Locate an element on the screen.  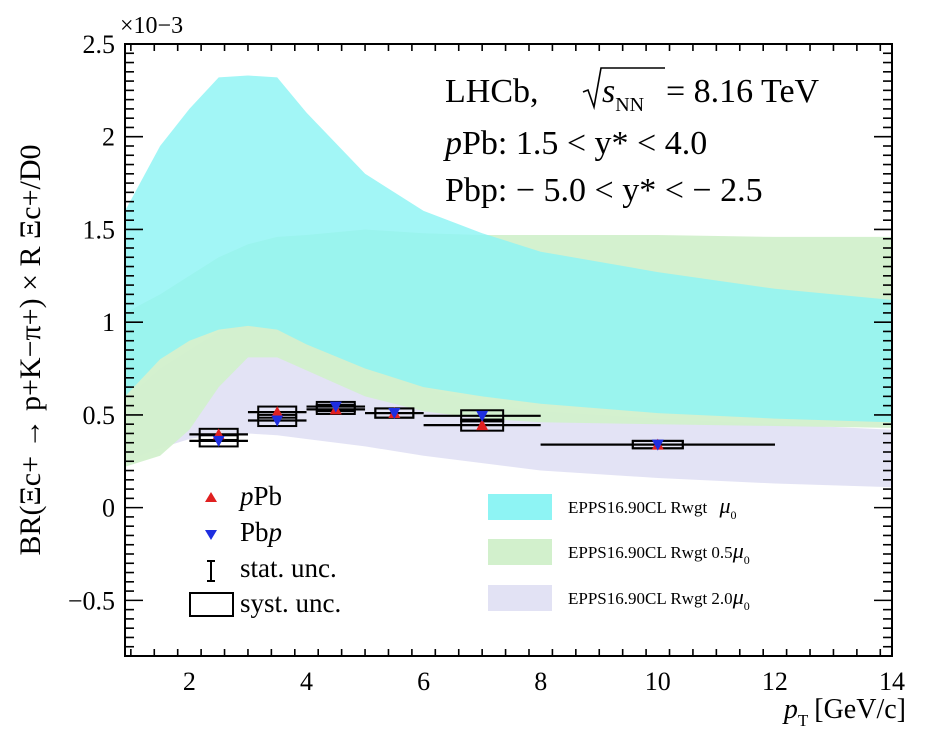
x-tick-label: 14 is located at coordinates (892, 681).